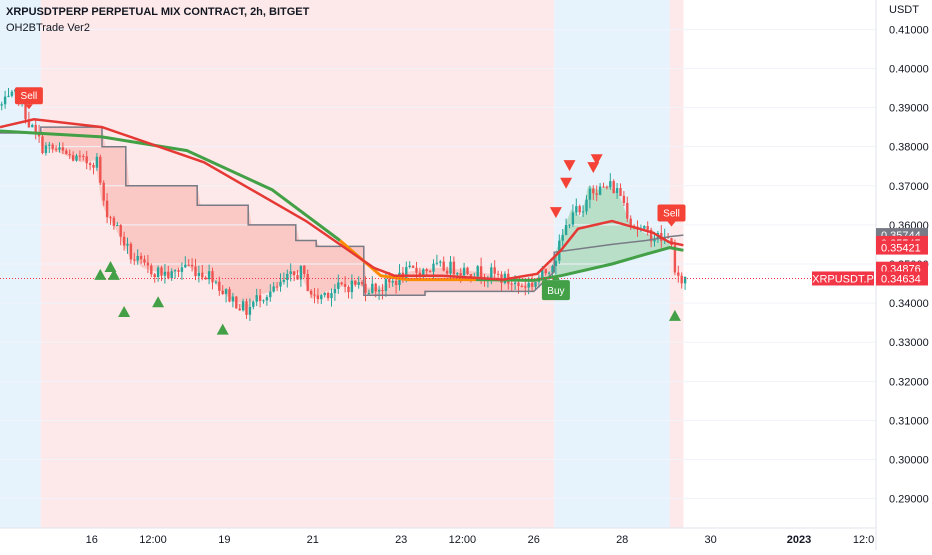 This screenshot has width=932, height=555. I want to click on y-tick-label: 0.37000, so click(909, 187).